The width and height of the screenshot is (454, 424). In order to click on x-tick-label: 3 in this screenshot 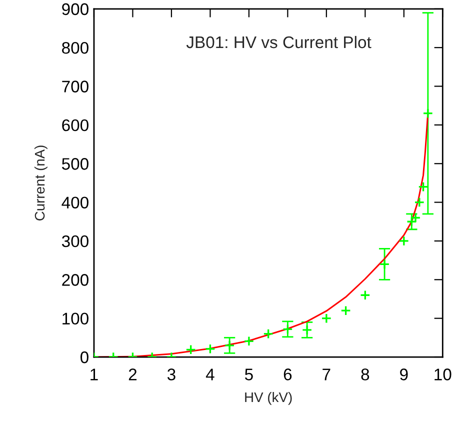, I will do `click(171, 374)`.